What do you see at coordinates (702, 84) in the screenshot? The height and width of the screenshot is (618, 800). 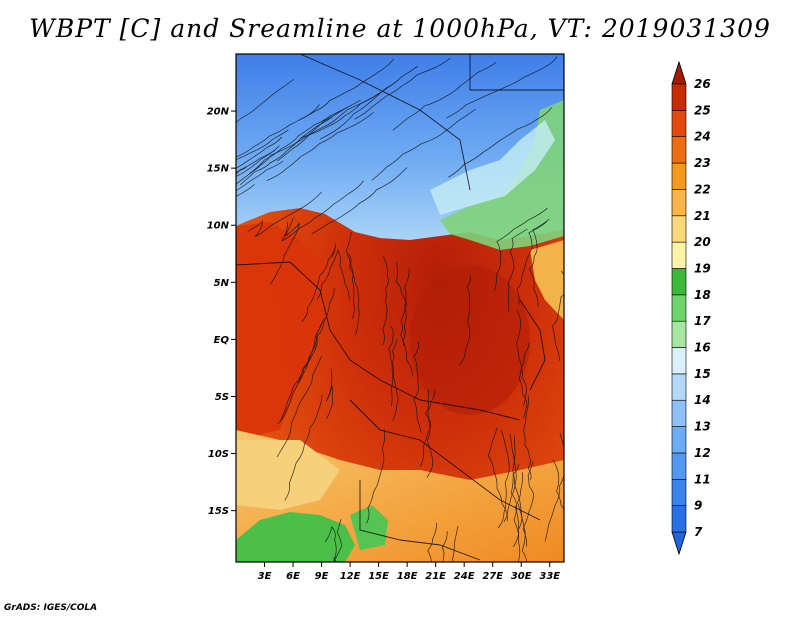 I see `colorbar-label: 26` at bounding box center [702, 84].